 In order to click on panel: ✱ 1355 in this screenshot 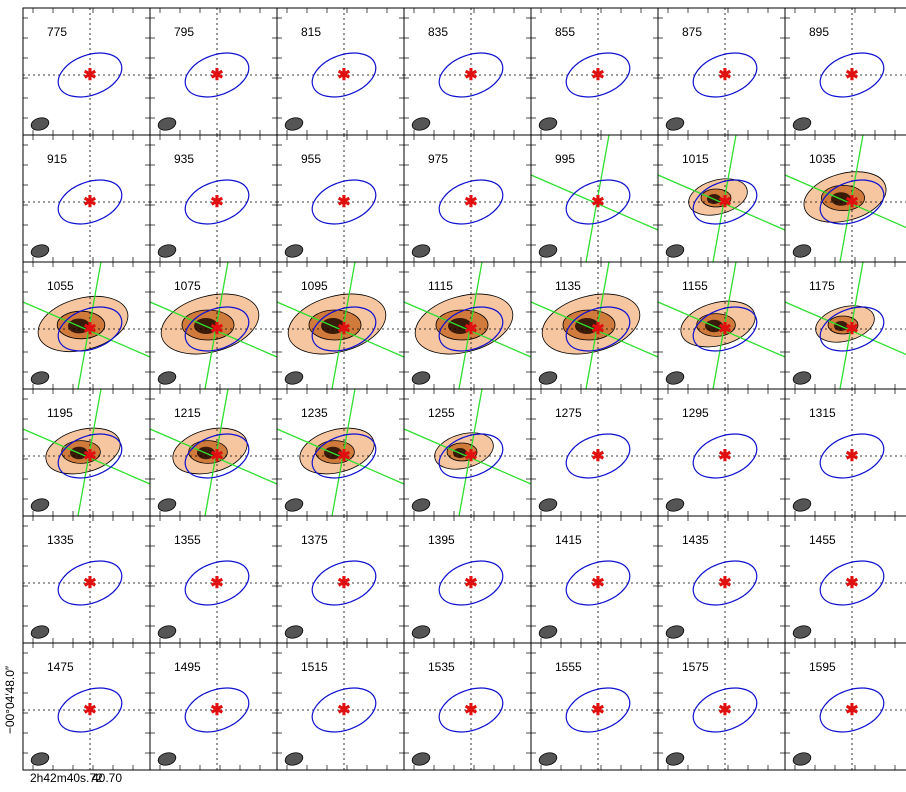, I will do `click(213, 579)`.